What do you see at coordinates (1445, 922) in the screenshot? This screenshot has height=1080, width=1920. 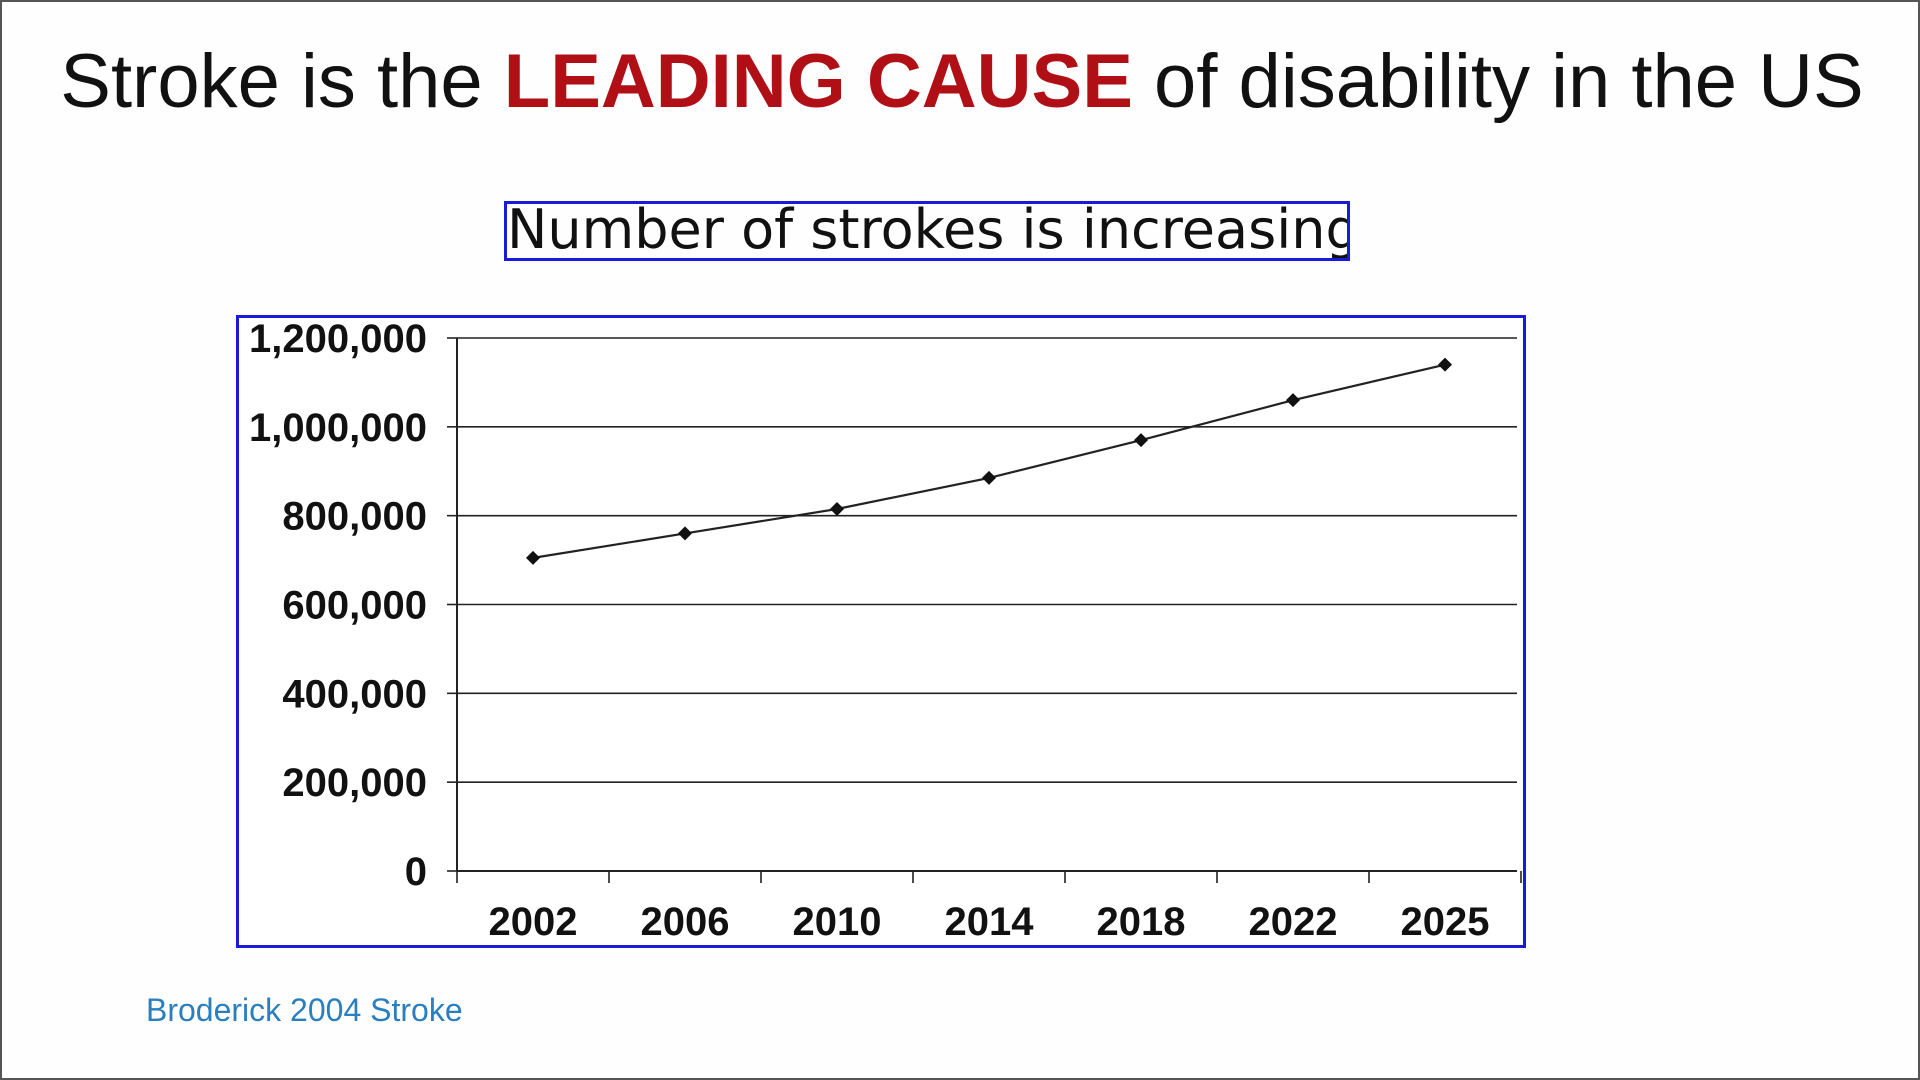 I see `x-tick-label-2025: 2025` at bounding box center [1445, 922].